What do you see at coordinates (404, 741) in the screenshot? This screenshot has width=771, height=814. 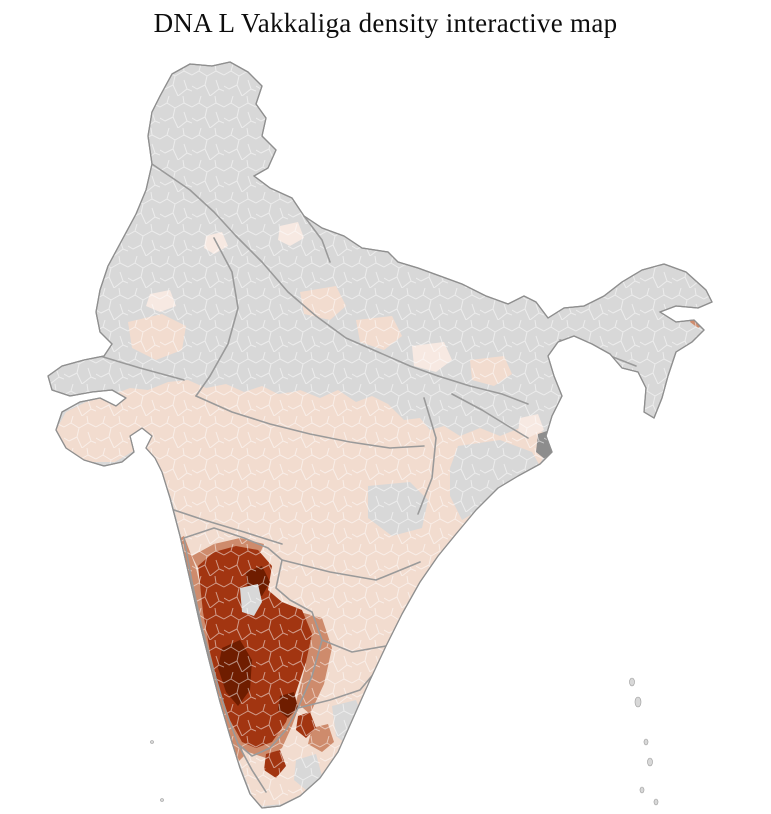 I see `islands` at bounding box center [404, 741].